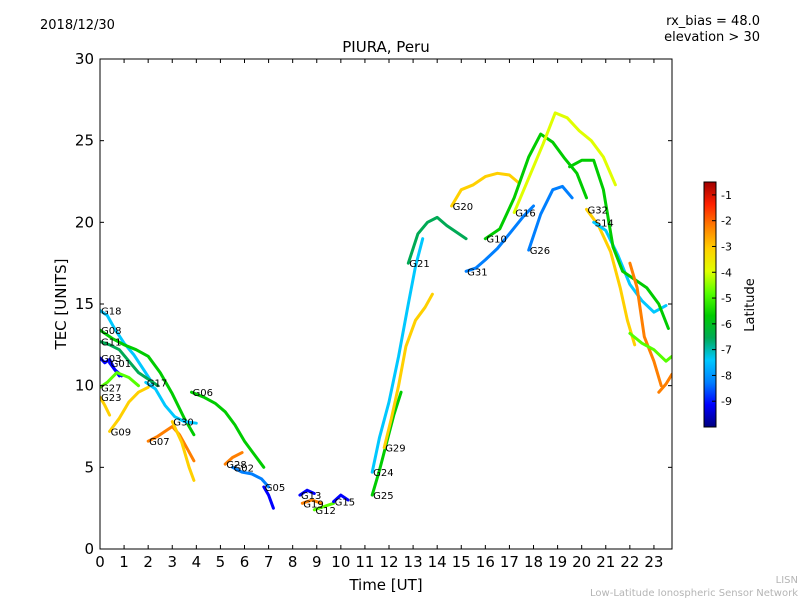 The height and width of the screenshot is (600, 800). I want to click on series-line-g15, so click(341, 498).